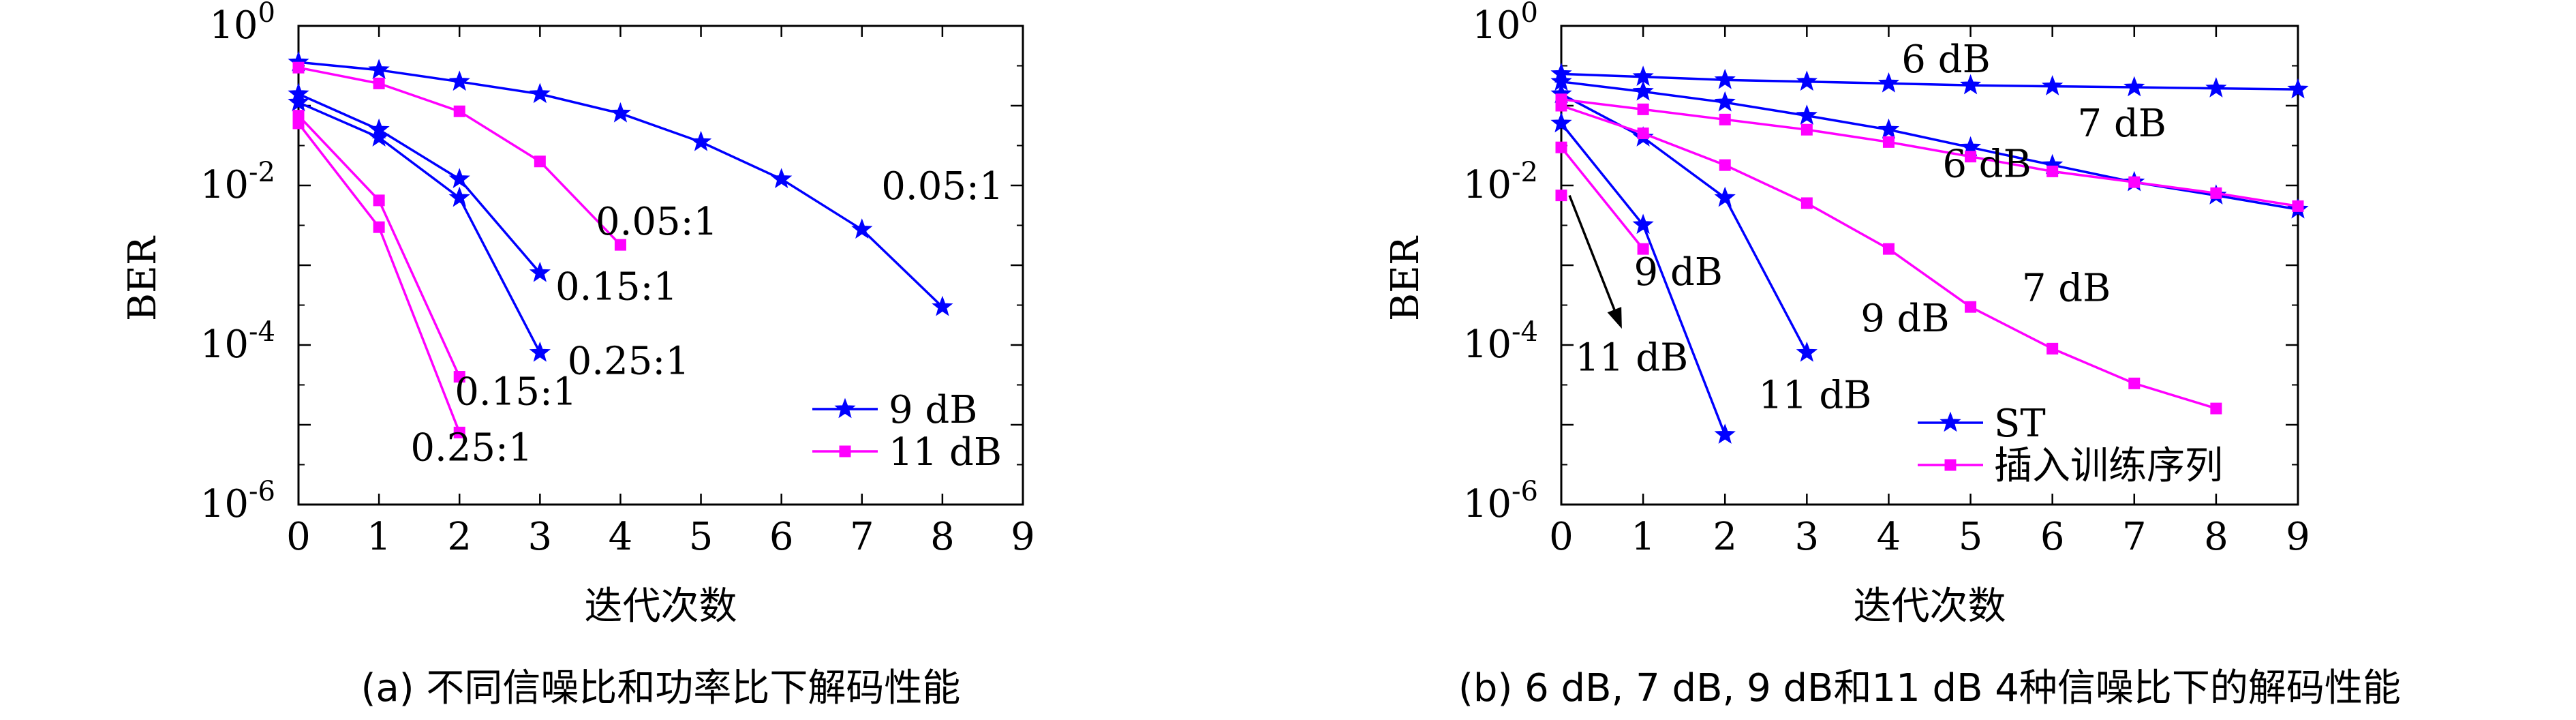  I want to click on legend-label: 9 dB, so click(933, 410).